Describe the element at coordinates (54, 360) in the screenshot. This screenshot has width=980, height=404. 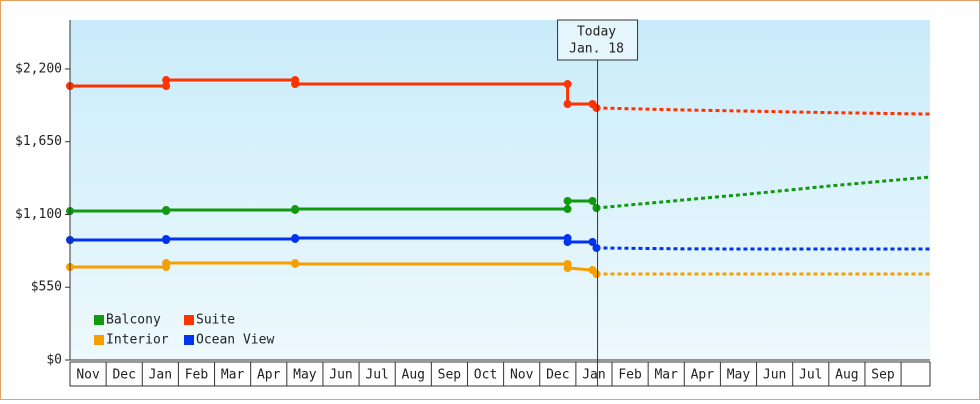
I see `y-tick-label: $0` at that location.